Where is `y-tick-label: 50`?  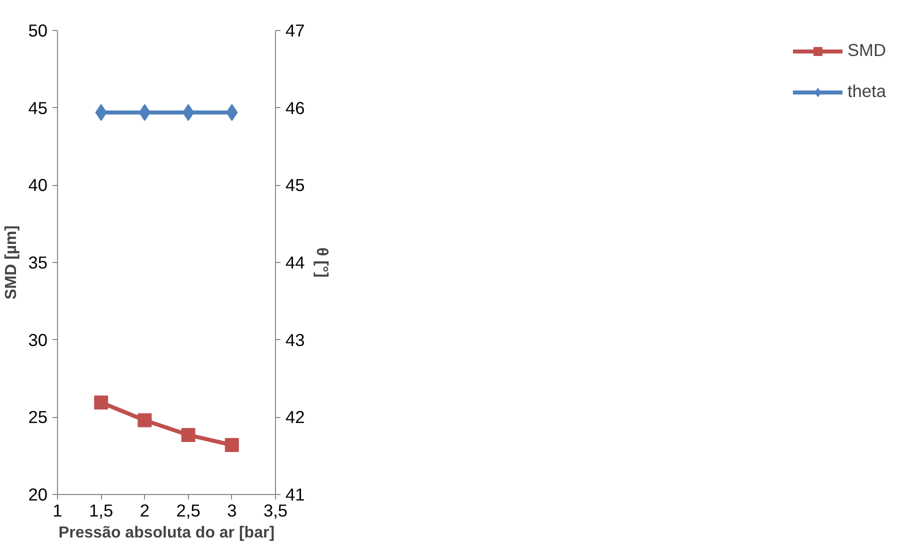 y-tick-label: 50 is located at coordinates (38, 30).